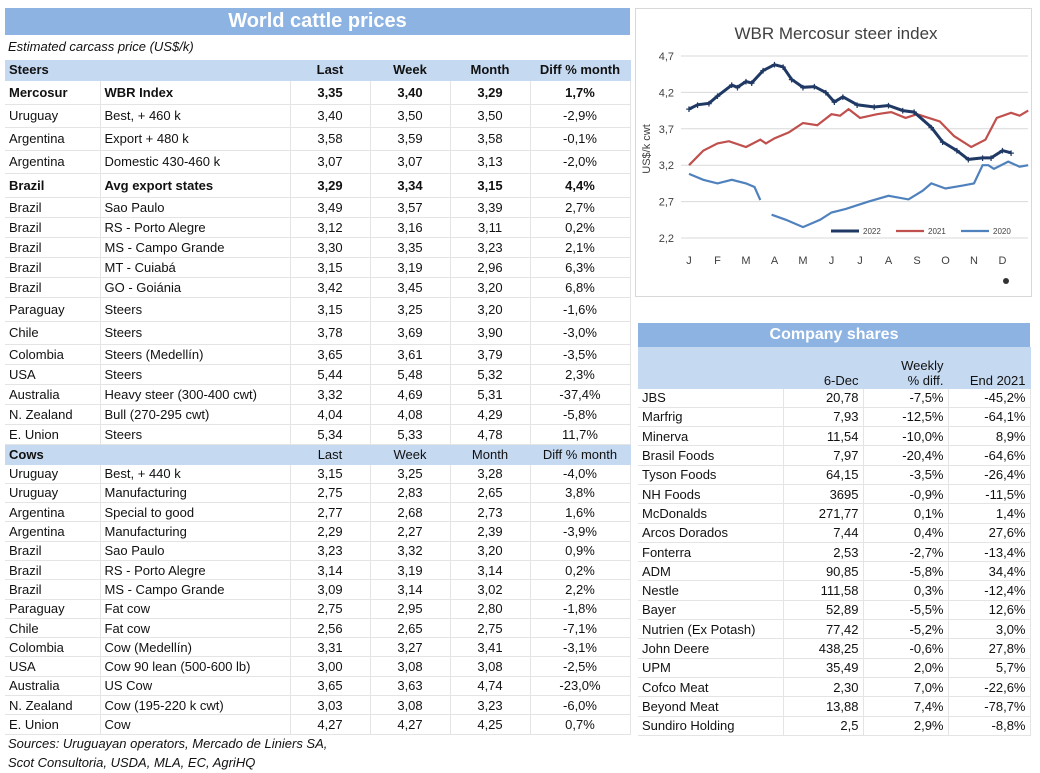 The width and height of the screenshot is (1040, 773). What do you see at coordinates (989, 436) in the screenshot?
I see `shares-row-cell: 8,9%` at bounding box center [989, 436].